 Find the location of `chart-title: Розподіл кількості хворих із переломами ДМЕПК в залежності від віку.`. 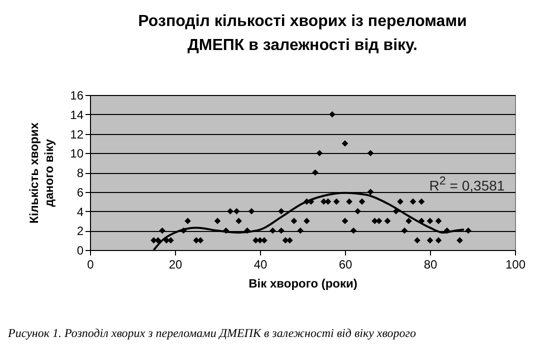

chart-title: Розподіл кількості хворих із переломами ДМЕПК в залежності від віку. is located at coordinates (302, 33).